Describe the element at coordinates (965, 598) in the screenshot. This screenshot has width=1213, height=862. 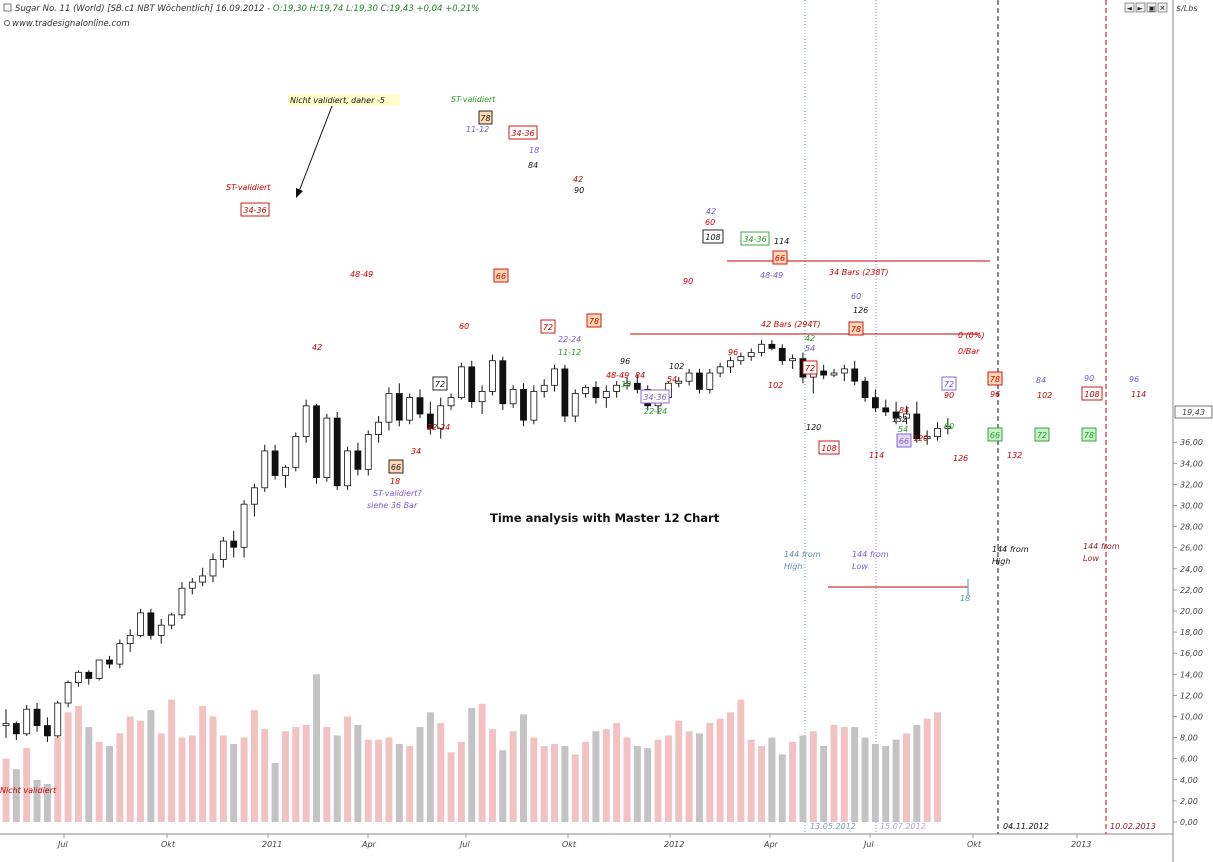
I see `annotation-label: 18` at that location.